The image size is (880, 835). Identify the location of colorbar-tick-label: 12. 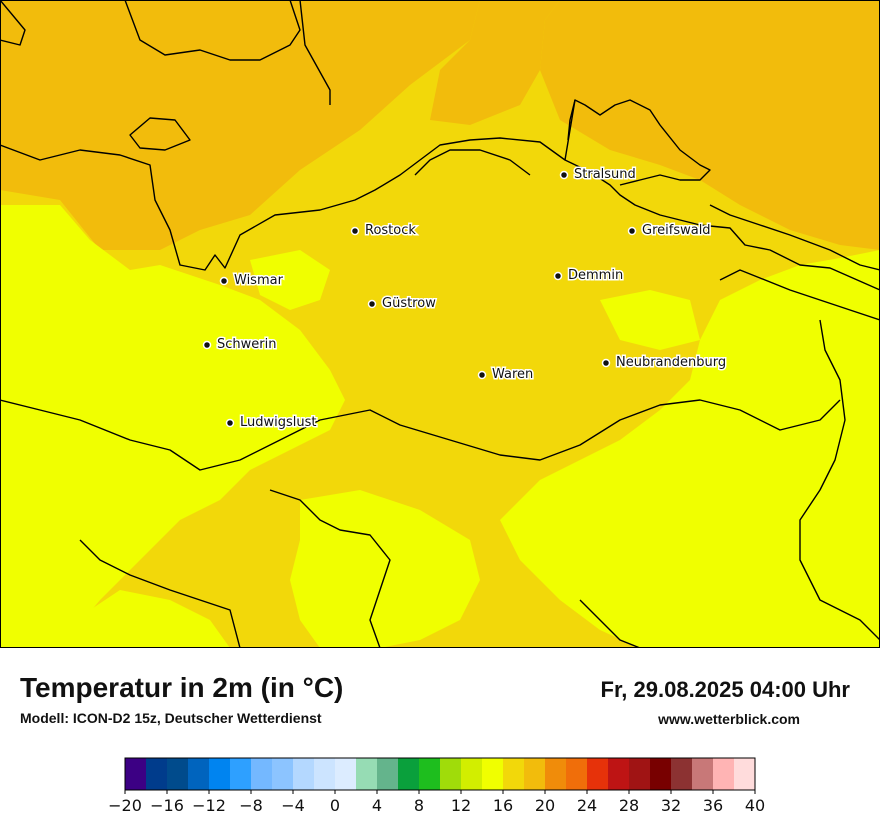
(461, 805).